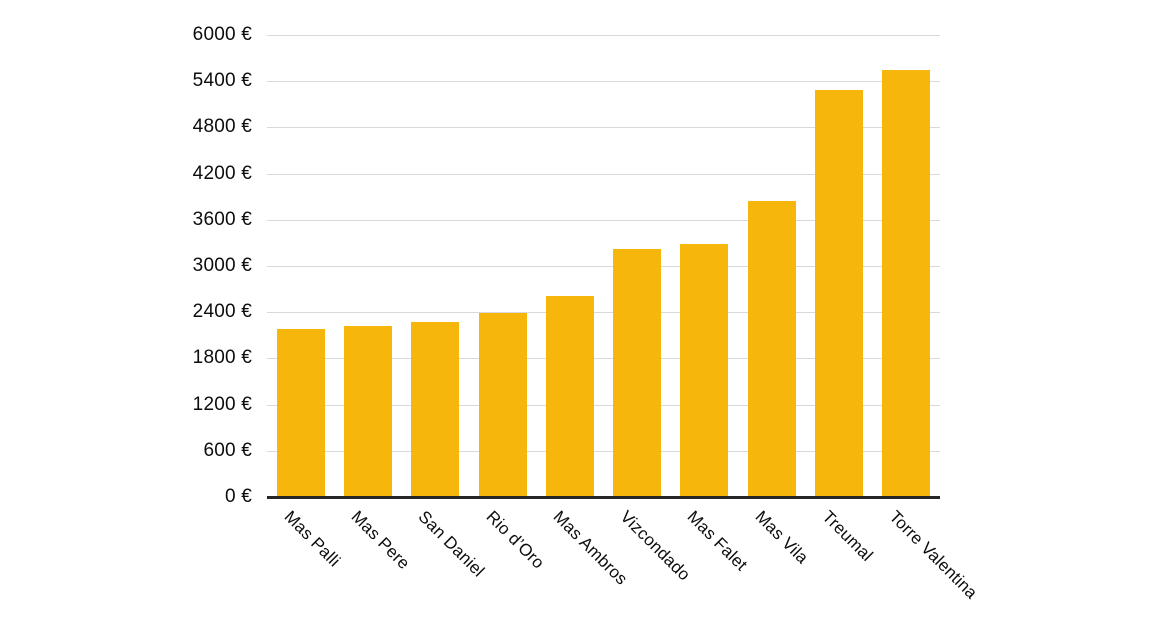 This screenshot has width=1152, height=620. I want to click on y-axis-tick-label: 3000 €, so click(222, 265).